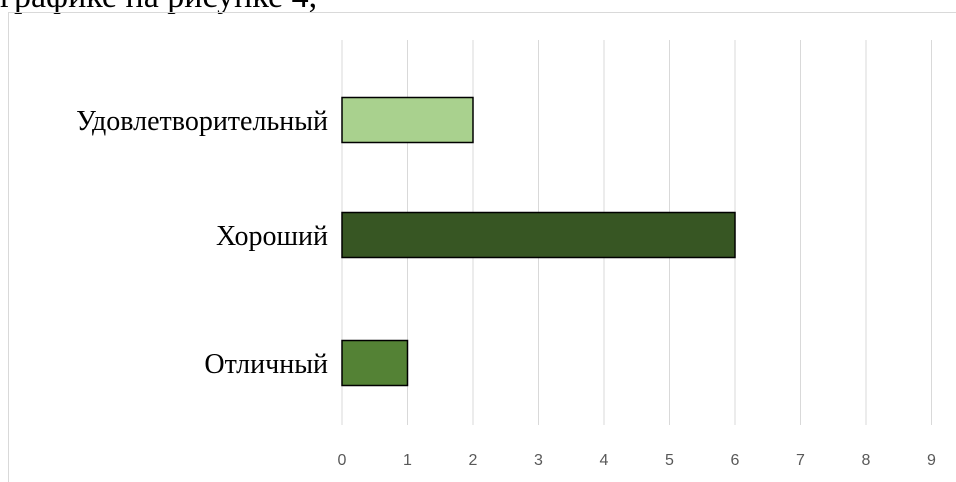 Image resolution: width=956 pixels, height=482 pixels. Describe the element at coordinates (272, 236) in the screenshot. I see `category-label: Хороший` at that location.